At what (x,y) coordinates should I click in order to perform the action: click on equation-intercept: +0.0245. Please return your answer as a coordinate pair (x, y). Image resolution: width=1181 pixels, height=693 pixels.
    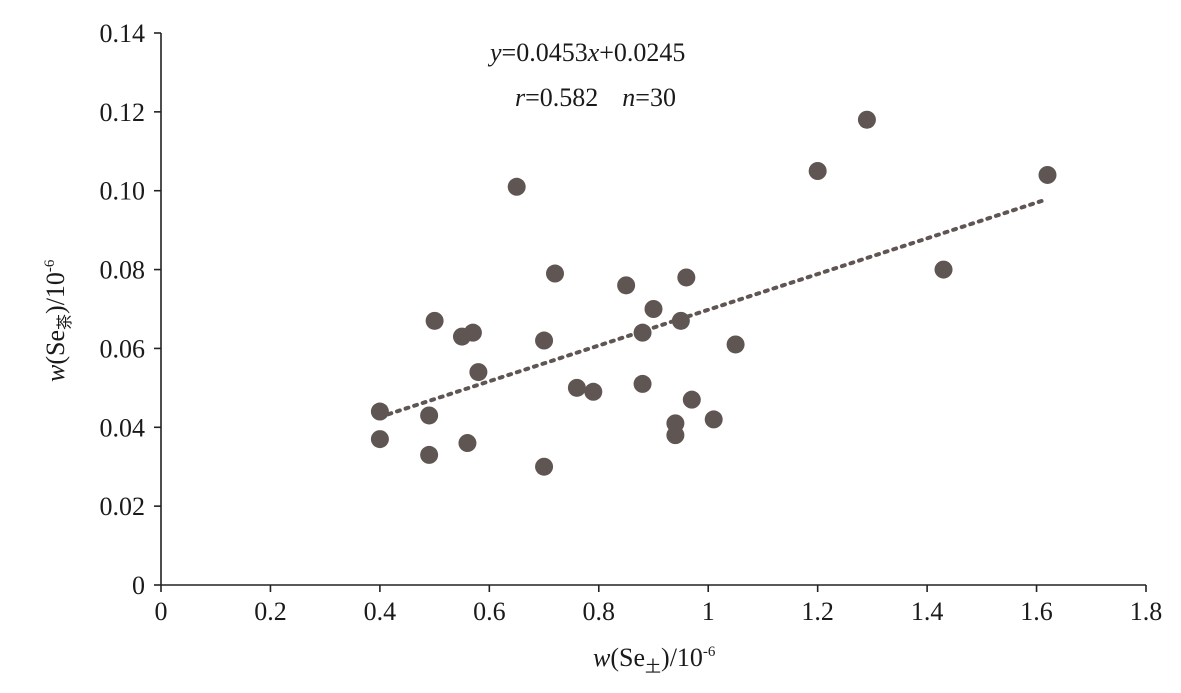
    Looking at the image, I should click on (642, 52).